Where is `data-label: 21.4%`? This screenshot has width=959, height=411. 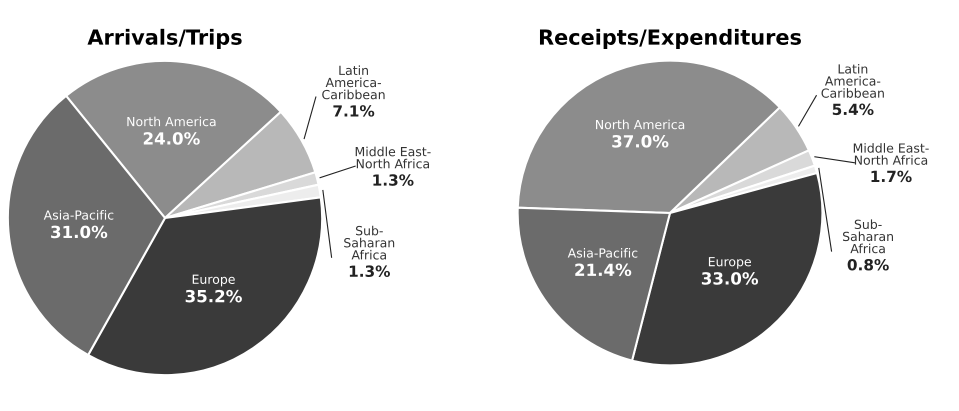 data-label: 21.4% is located at coordinates (603, 269).